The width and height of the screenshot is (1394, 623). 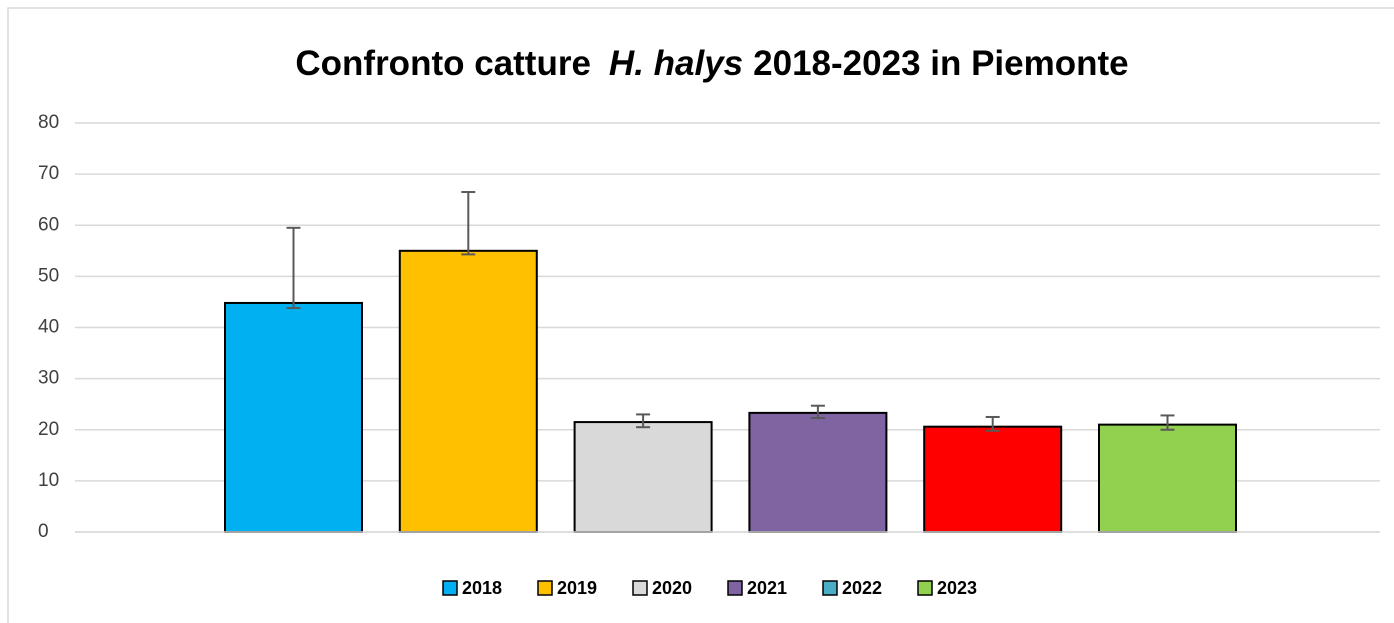 I want to click on legend-label: 2019, so click(x=577, y=588).